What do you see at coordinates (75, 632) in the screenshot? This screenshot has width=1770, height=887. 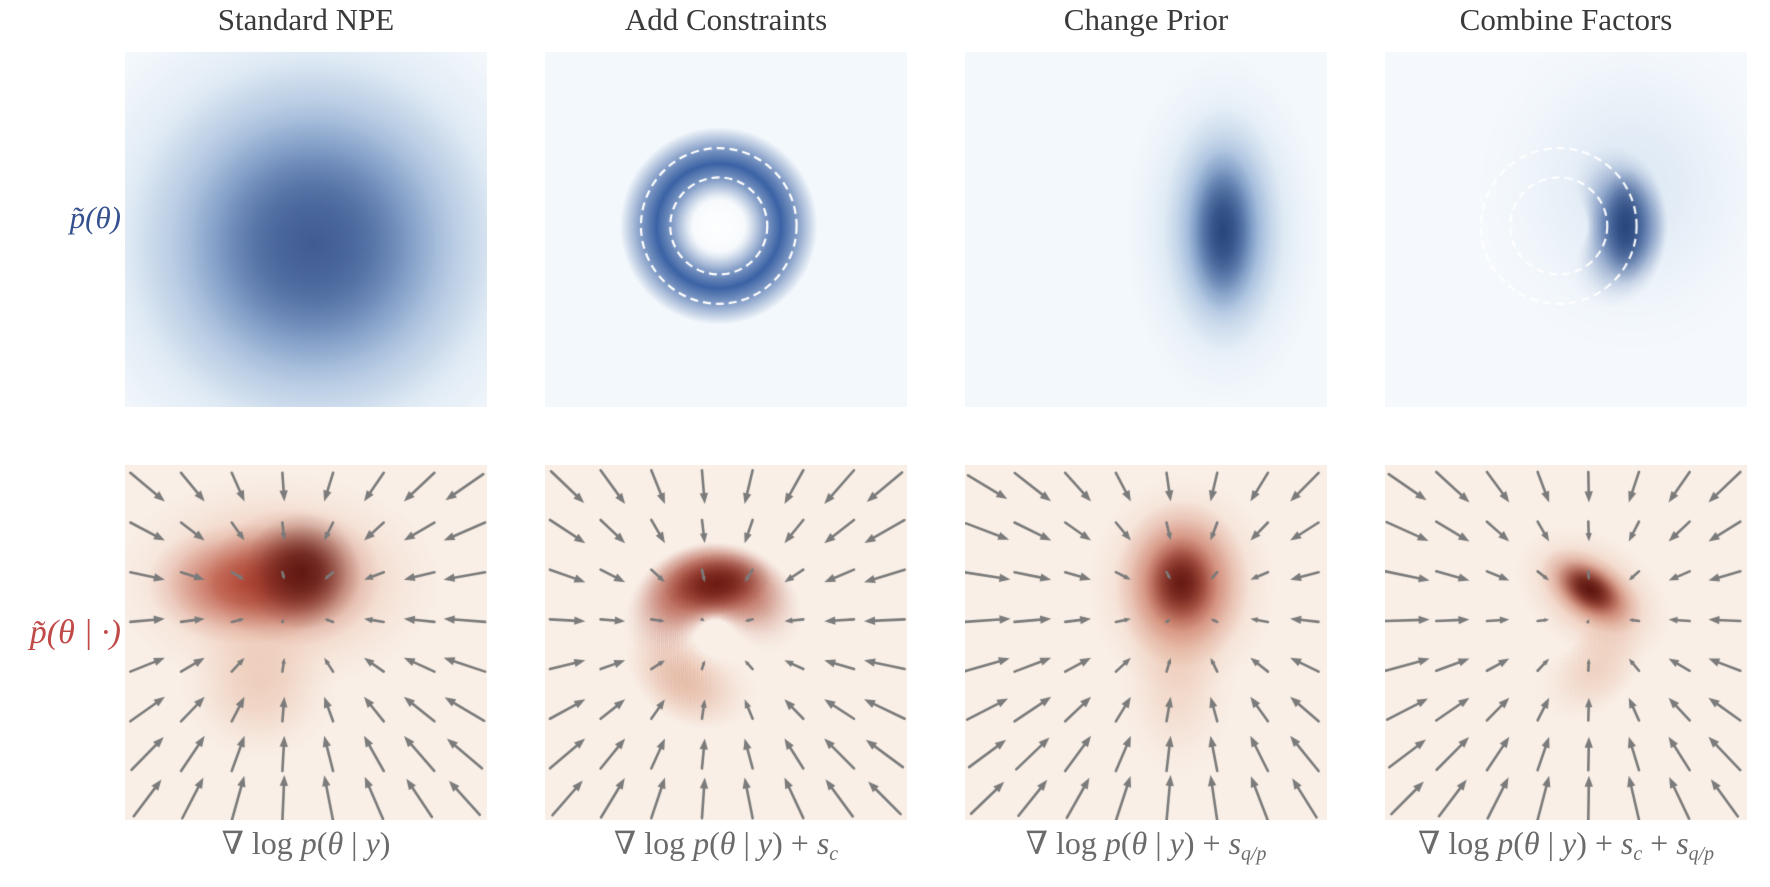 I see `row-label-posterior: p̃(θ | ·)` at bounding box center [75, 632].